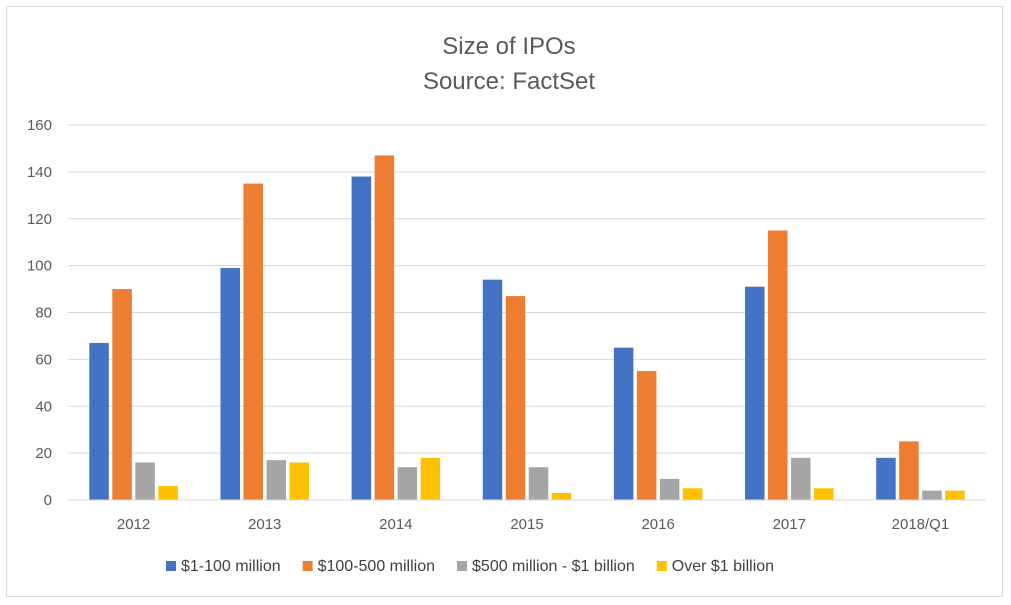 The image size is (1011, 605). What do you see at coordinates (133, 524) in the screenshot?
I see `x-tick-label: 2012` at bounding box center [133, 524].